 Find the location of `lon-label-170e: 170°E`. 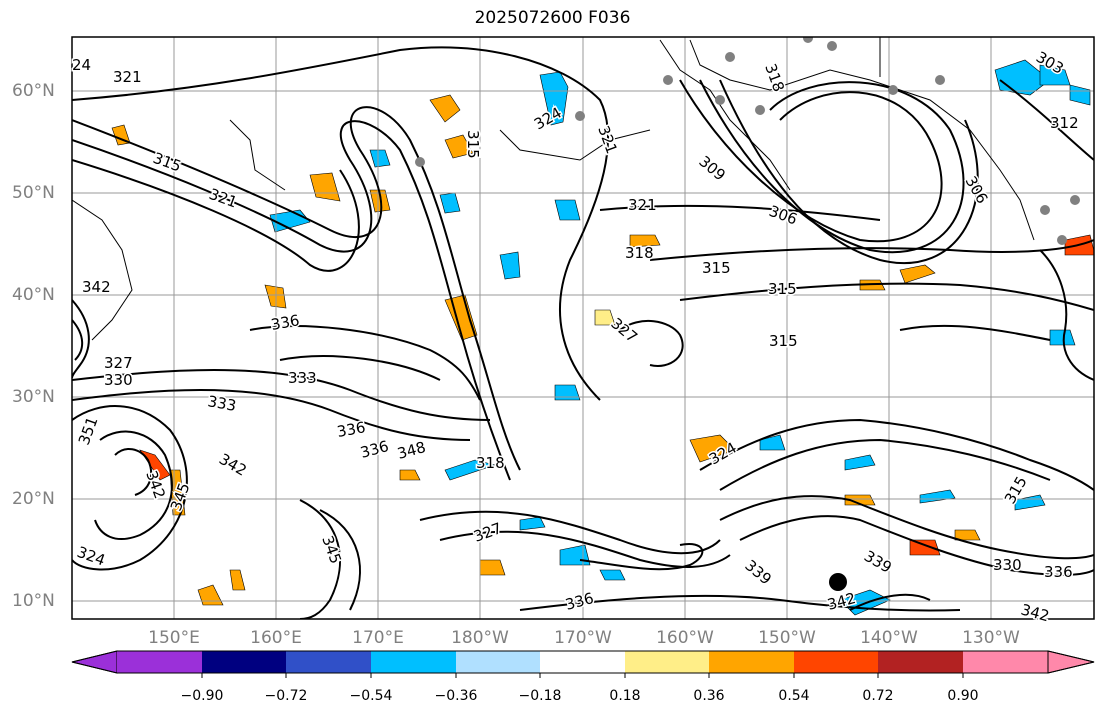

lon-label-170e: 170°E is located at coordinates (378, 638).